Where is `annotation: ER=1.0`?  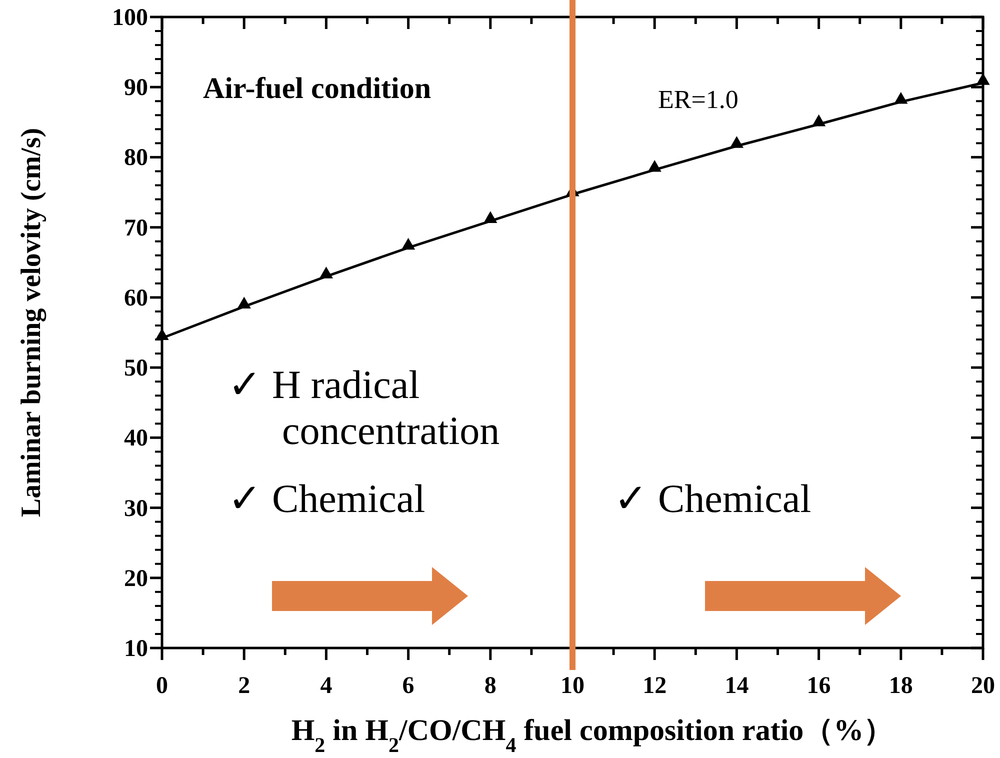 annotation: ER=1.0 is located at coordinates (698, 99).